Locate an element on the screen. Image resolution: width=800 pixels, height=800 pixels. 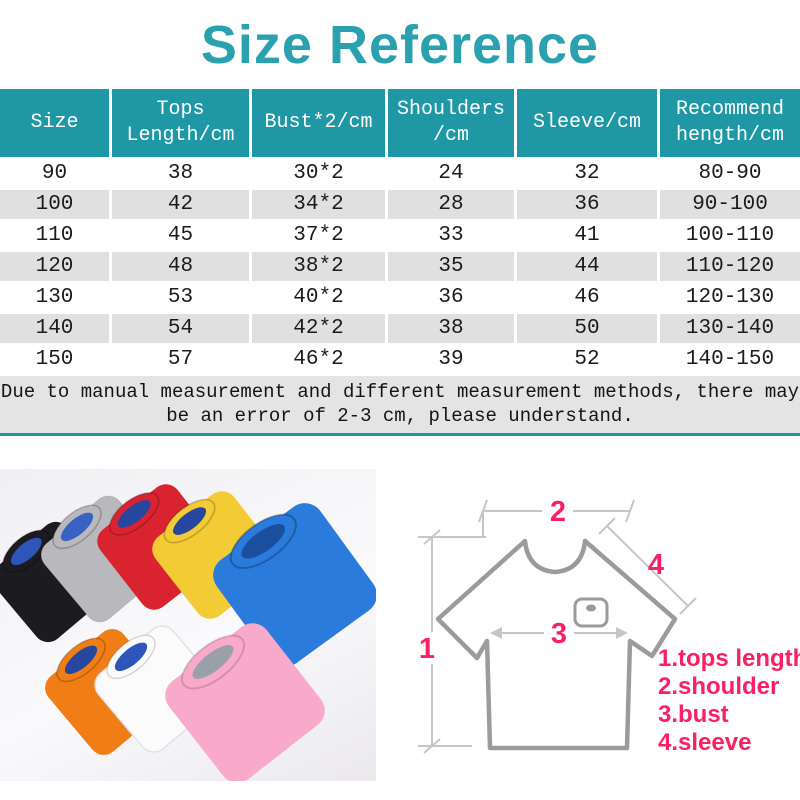
arrowheads is located at coordinates (559, 633).